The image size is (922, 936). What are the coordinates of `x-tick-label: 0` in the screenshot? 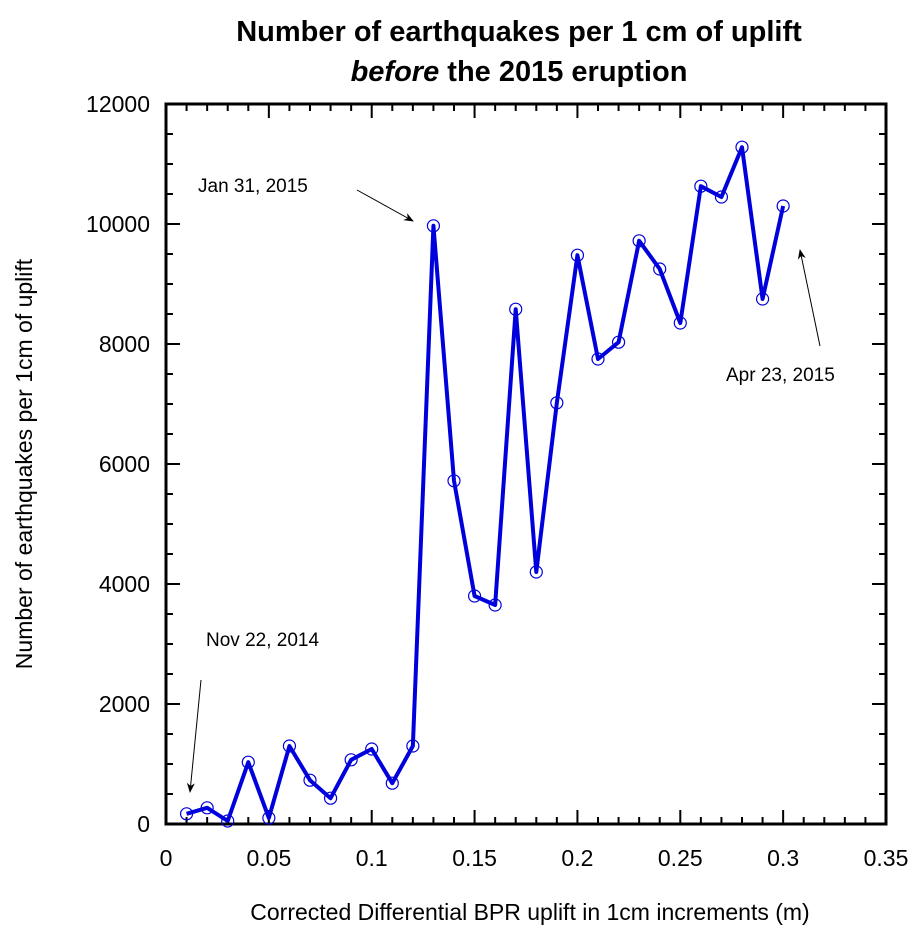 It's located at (166, 858).